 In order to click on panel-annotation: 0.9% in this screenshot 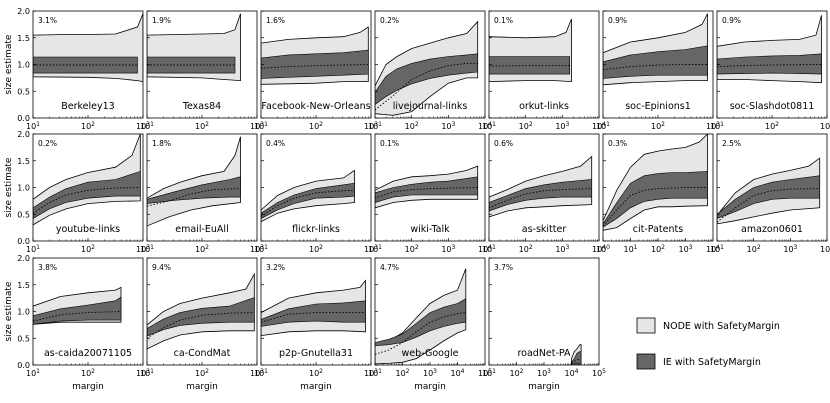, I will do `click(731, 20)`.